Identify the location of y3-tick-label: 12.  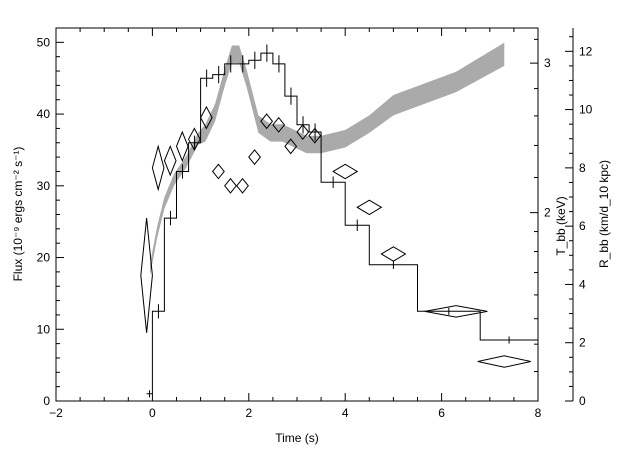
(586, 51).